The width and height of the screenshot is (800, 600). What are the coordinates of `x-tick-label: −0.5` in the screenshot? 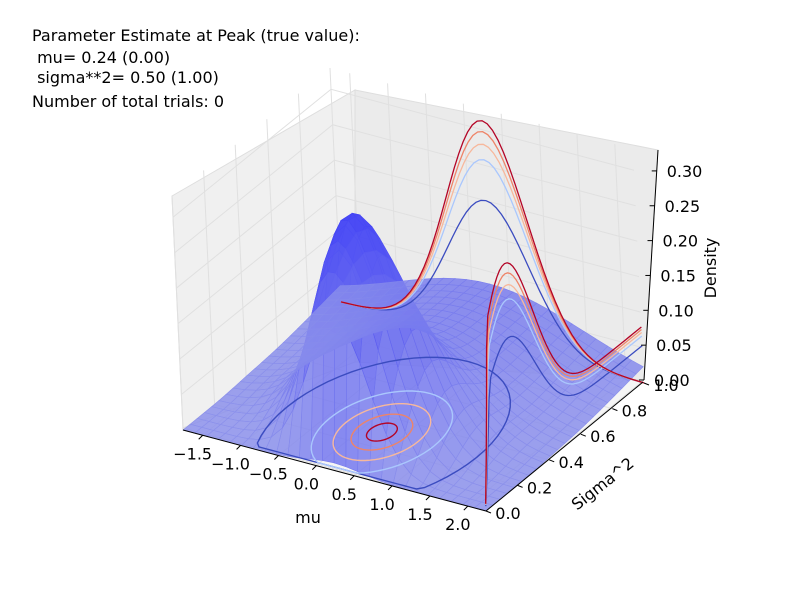 It's located at (268, 474).